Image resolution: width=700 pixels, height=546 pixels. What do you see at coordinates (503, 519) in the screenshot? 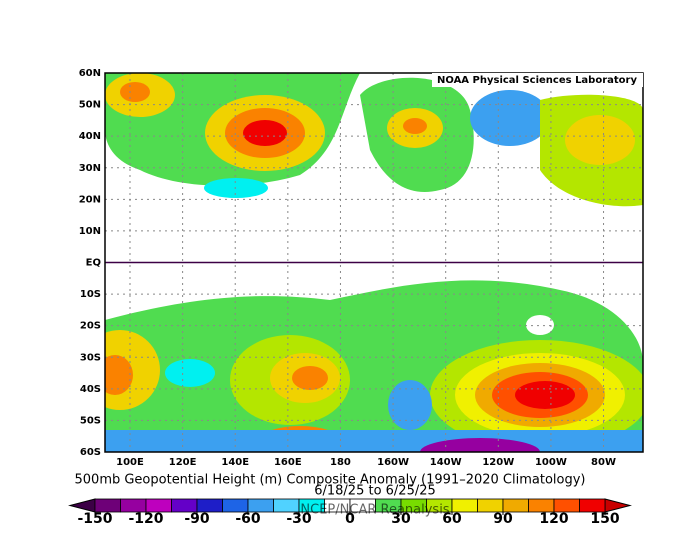
I see `colorbar-tick-label: 90` at bounding box center [503, 519].